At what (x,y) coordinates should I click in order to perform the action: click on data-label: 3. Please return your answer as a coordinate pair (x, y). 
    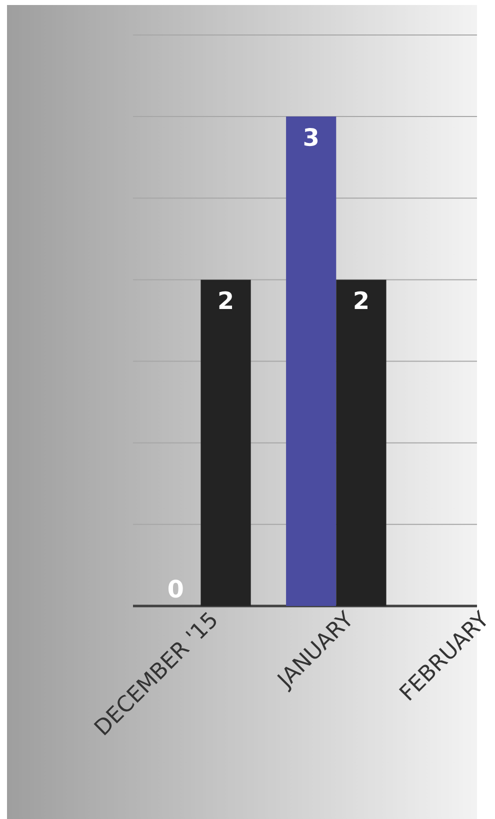
    Looking at the image, I should click on (311, 137).